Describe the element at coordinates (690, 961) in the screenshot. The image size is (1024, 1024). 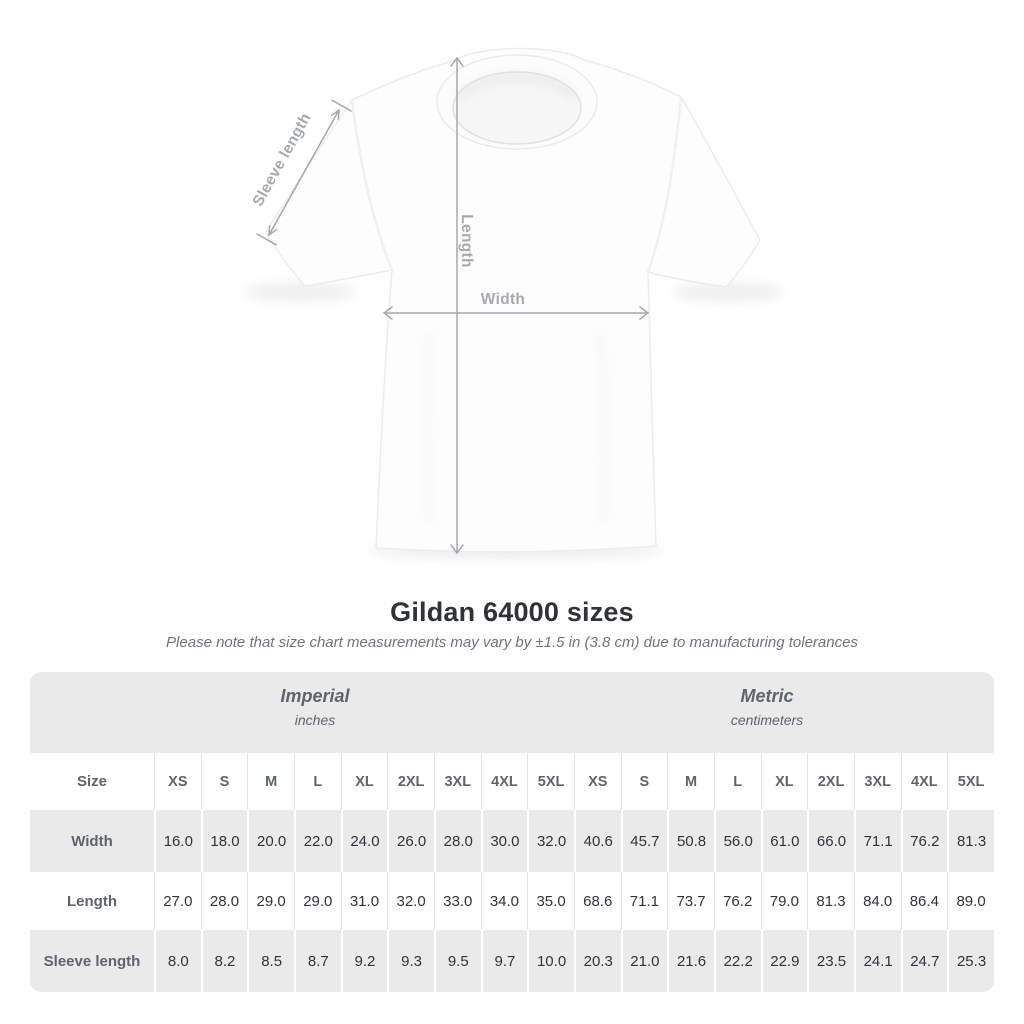
I see `measurement-value: 21.6` at that location.